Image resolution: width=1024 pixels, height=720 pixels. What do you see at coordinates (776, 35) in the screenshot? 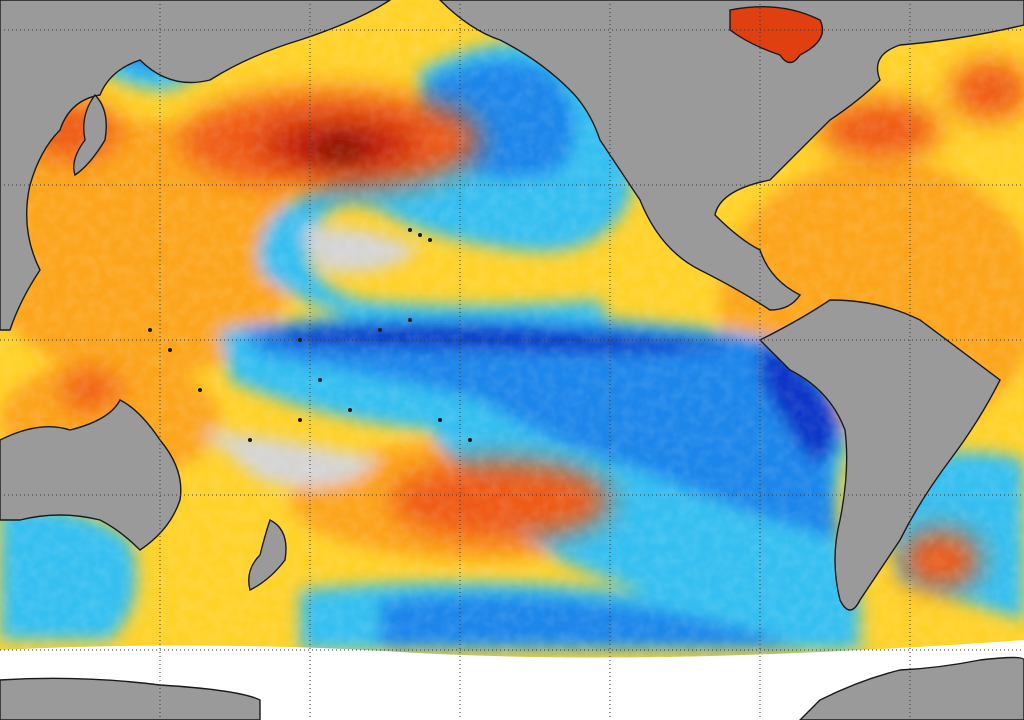
I see `greenland-landmass` at bounding box center [776, 35].